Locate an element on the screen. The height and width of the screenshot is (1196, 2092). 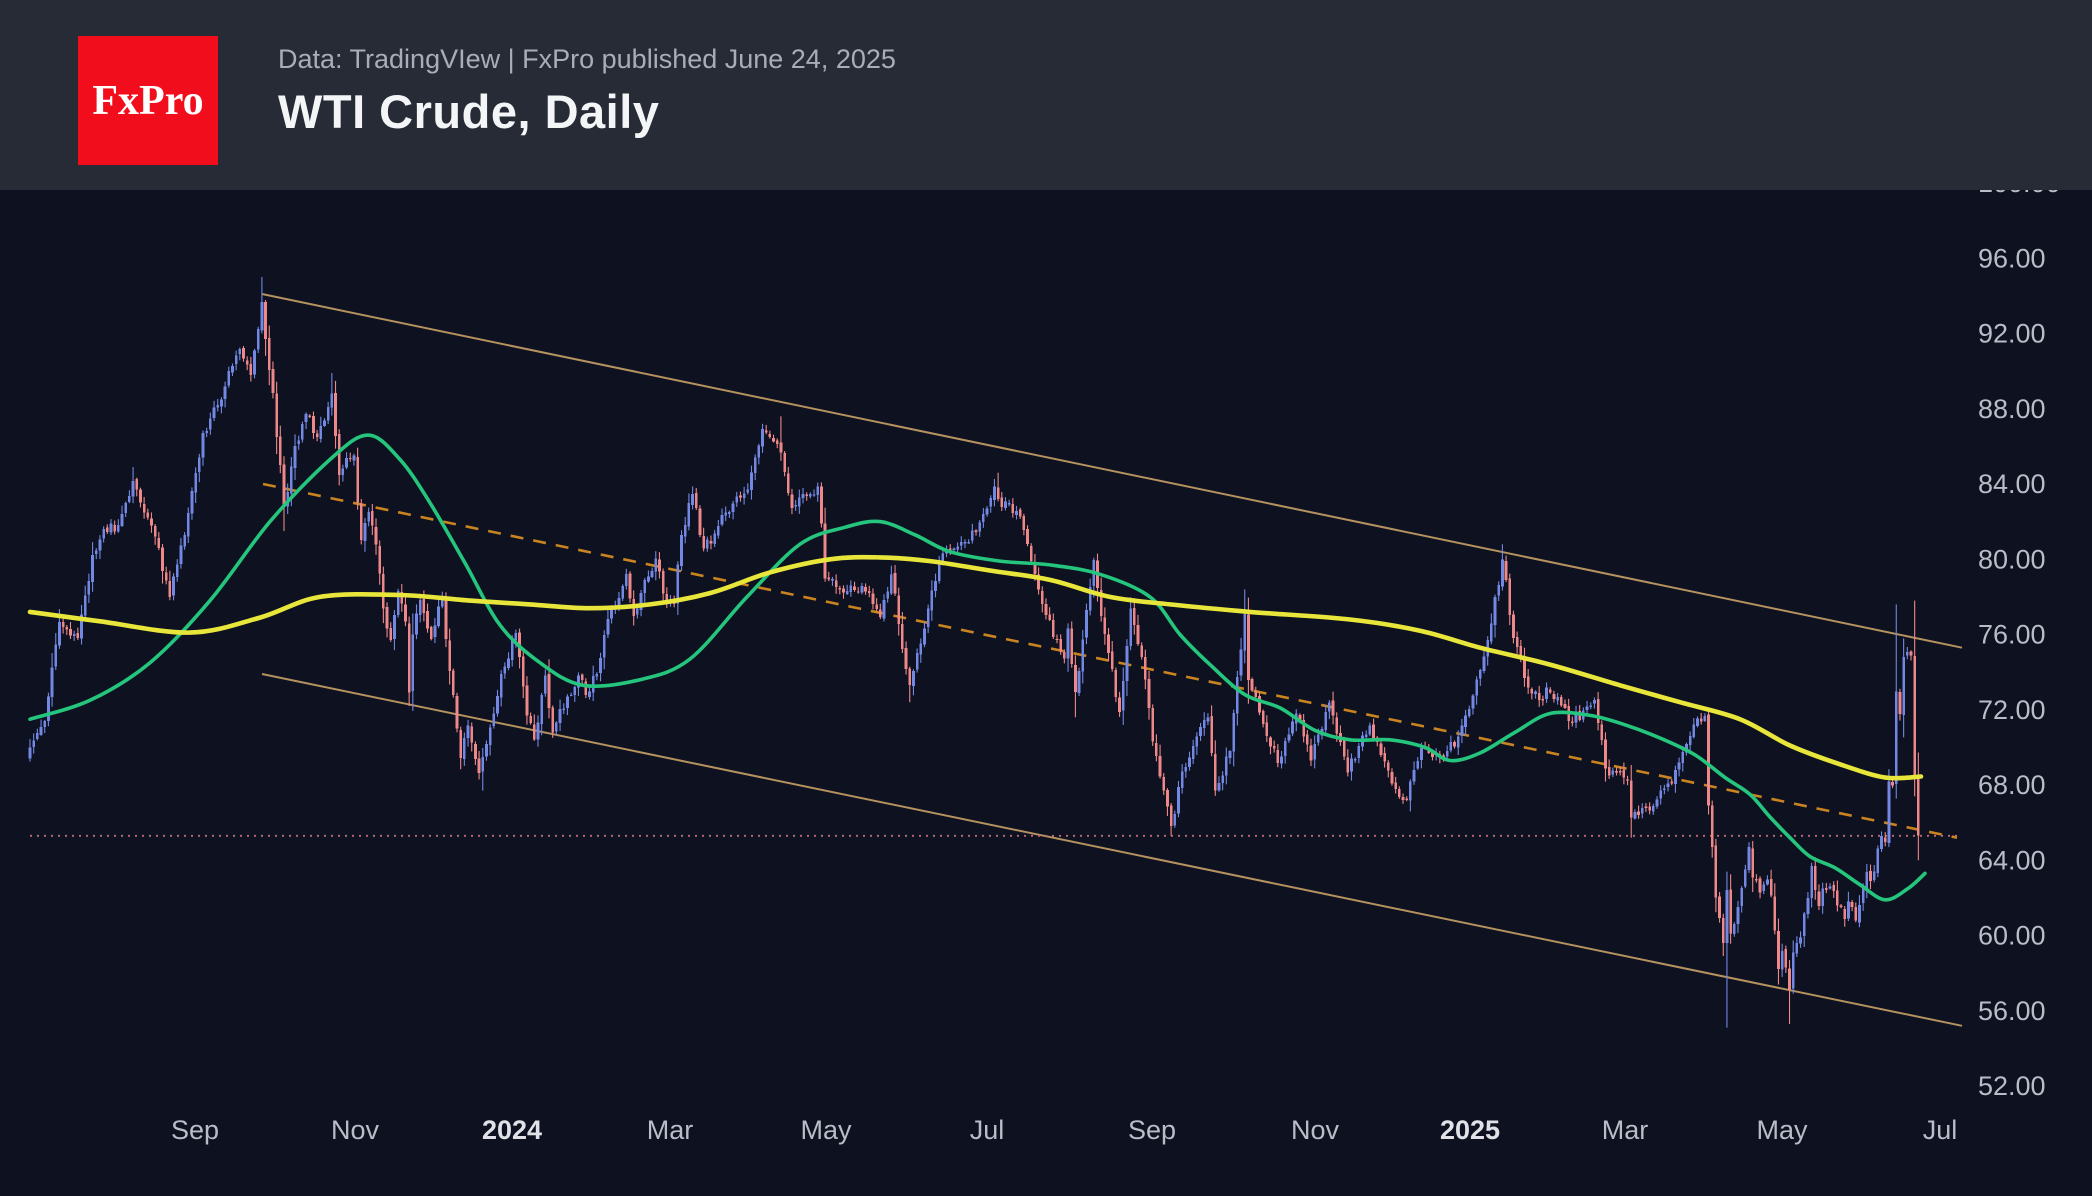
time-axis-month-label: Mar is located at coordinates (1625, 1130).